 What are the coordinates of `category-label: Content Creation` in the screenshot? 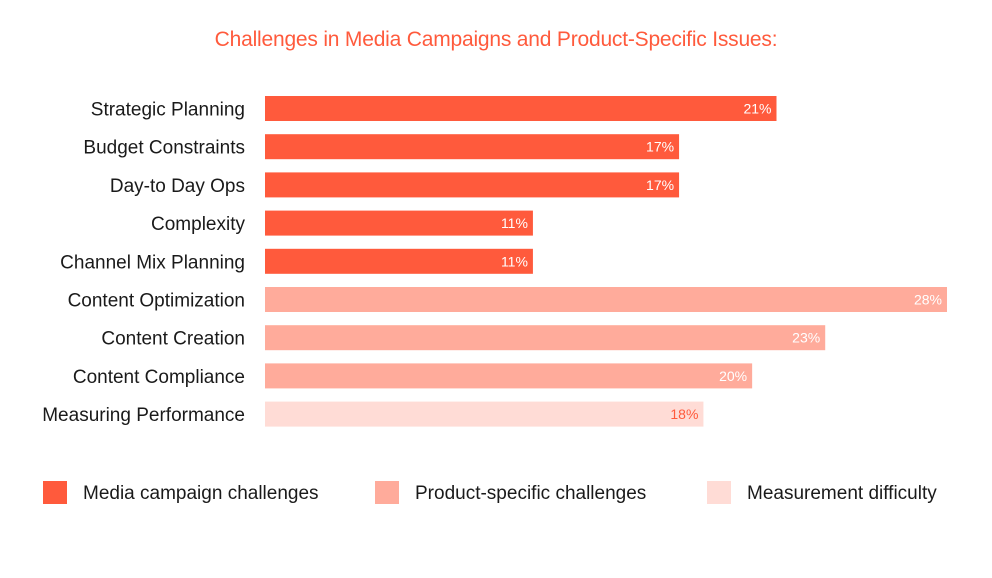 It's located at (173, 339).